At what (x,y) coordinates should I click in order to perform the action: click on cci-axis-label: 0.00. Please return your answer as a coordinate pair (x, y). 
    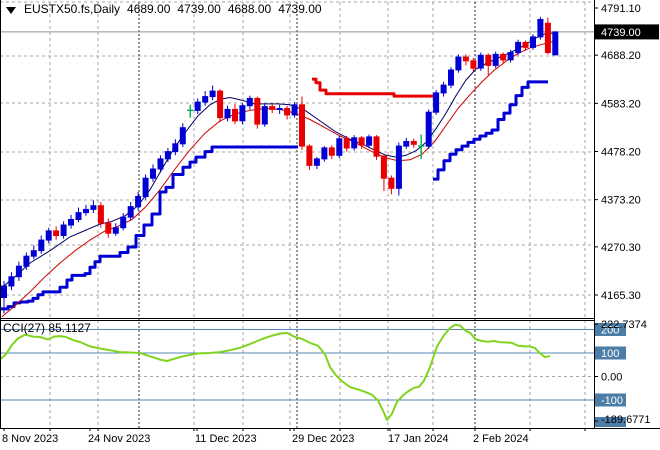
    Looking at the image, I should click on (611, 378).